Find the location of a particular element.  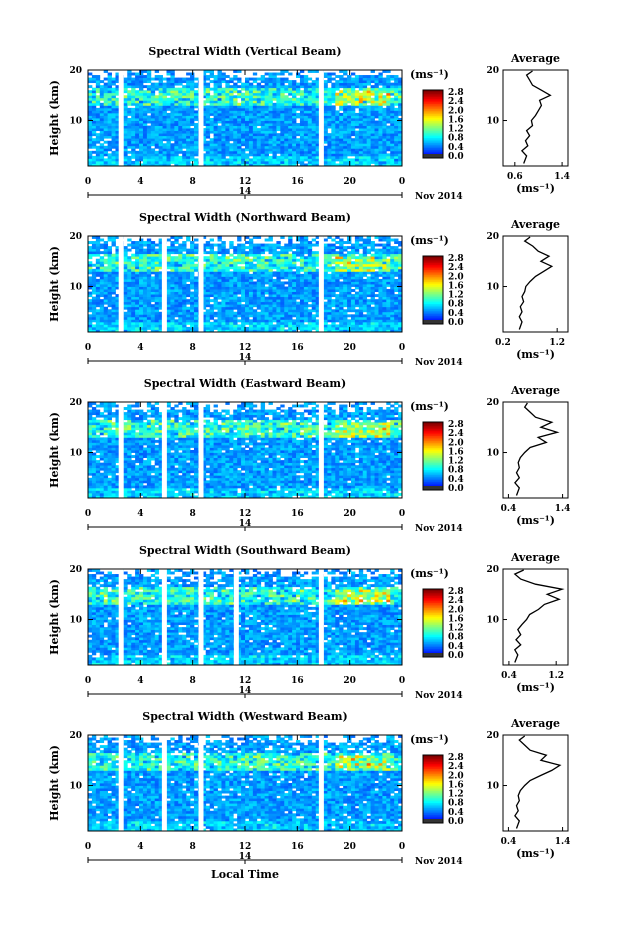

y-tick-label: 20 is located at coordinates (75, 71).